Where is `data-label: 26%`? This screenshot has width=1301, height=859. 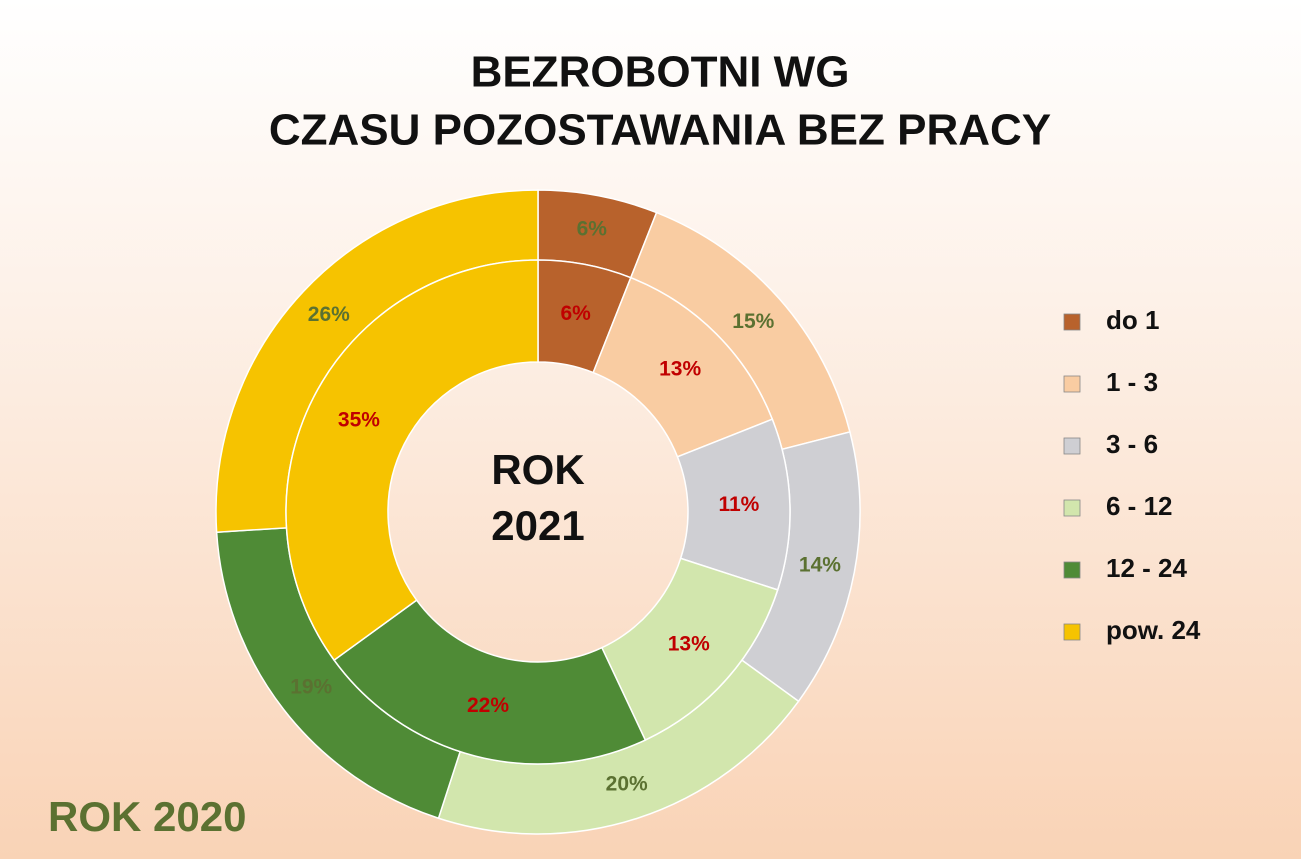 data-label: 26% is located at coordinates (329, 314).